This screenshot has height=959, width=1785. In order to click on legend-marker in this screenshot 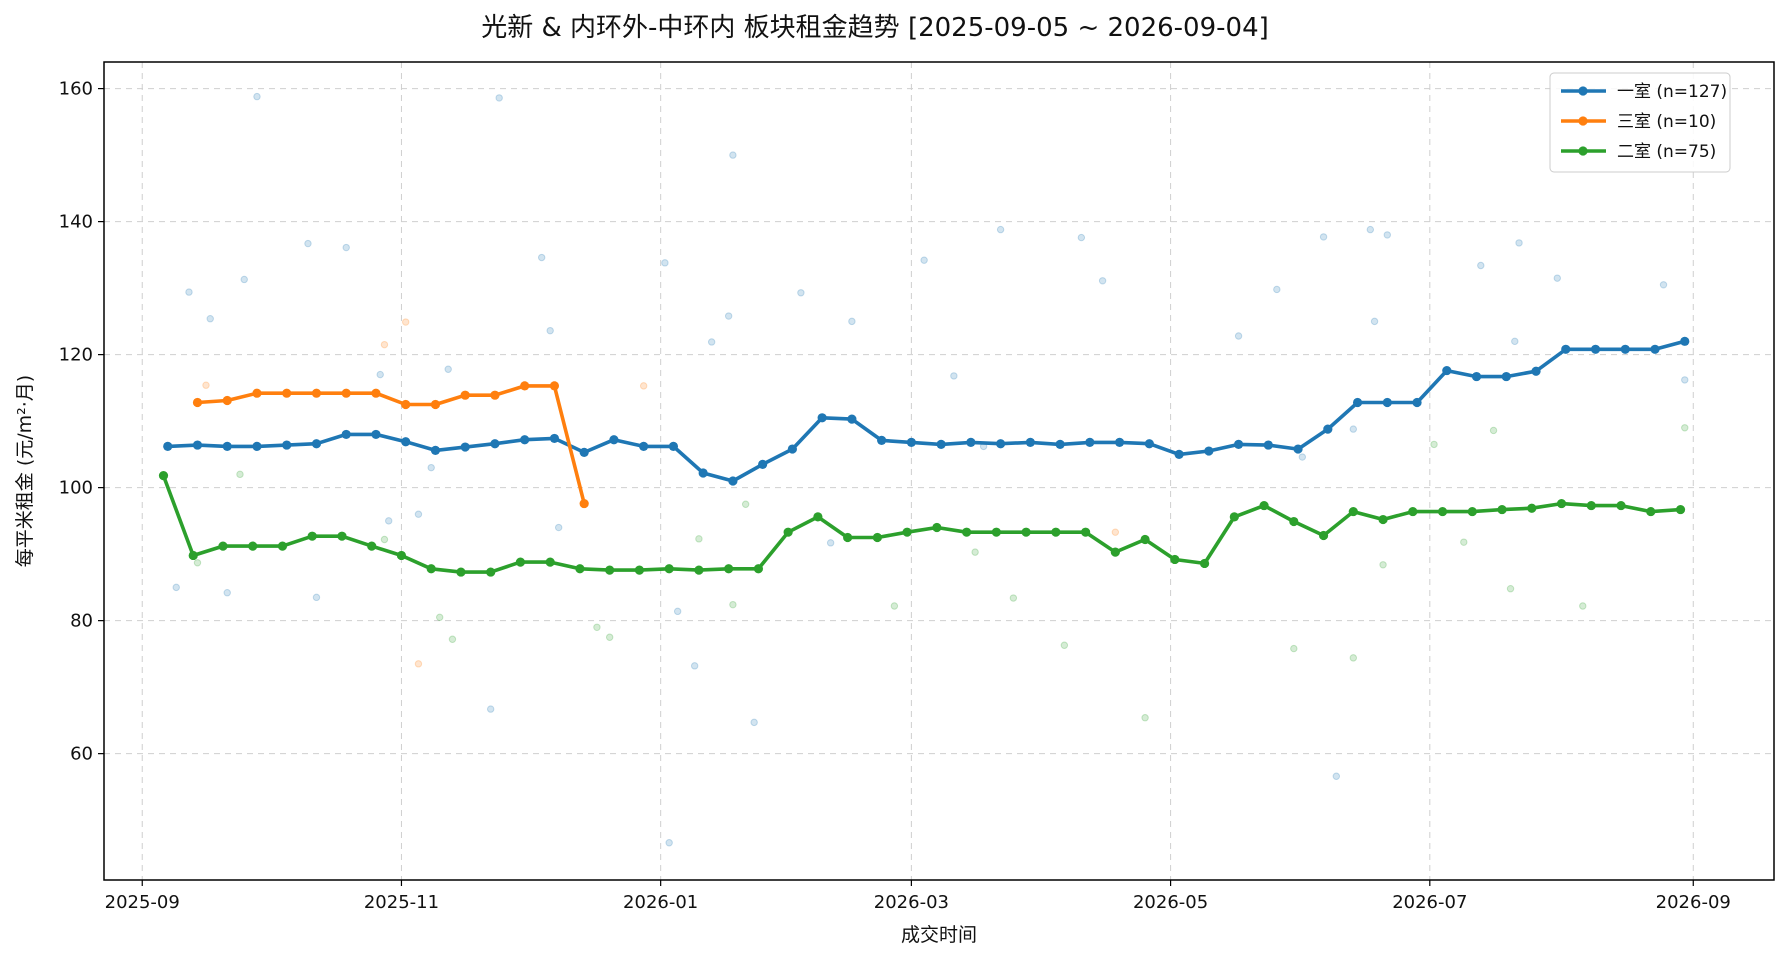, I will do `click(1583, 121)`.